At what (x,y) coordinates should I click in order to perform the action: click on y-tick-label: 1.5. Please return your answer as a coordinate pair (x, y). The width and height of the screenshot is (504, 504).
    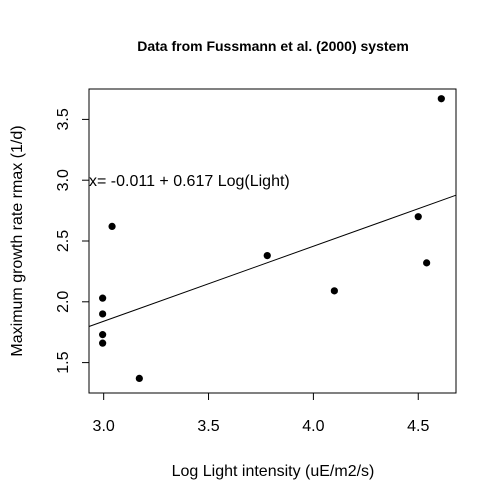
    Looking at the image, I should click on (63, 362).